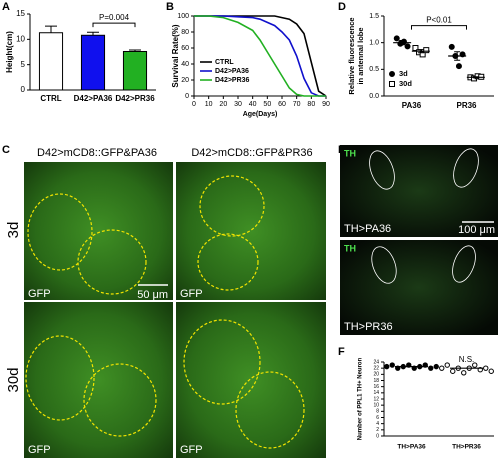  Describe the element at coordinates (13, 230) in the screenshot. I see `row-label: 3d` at that location.